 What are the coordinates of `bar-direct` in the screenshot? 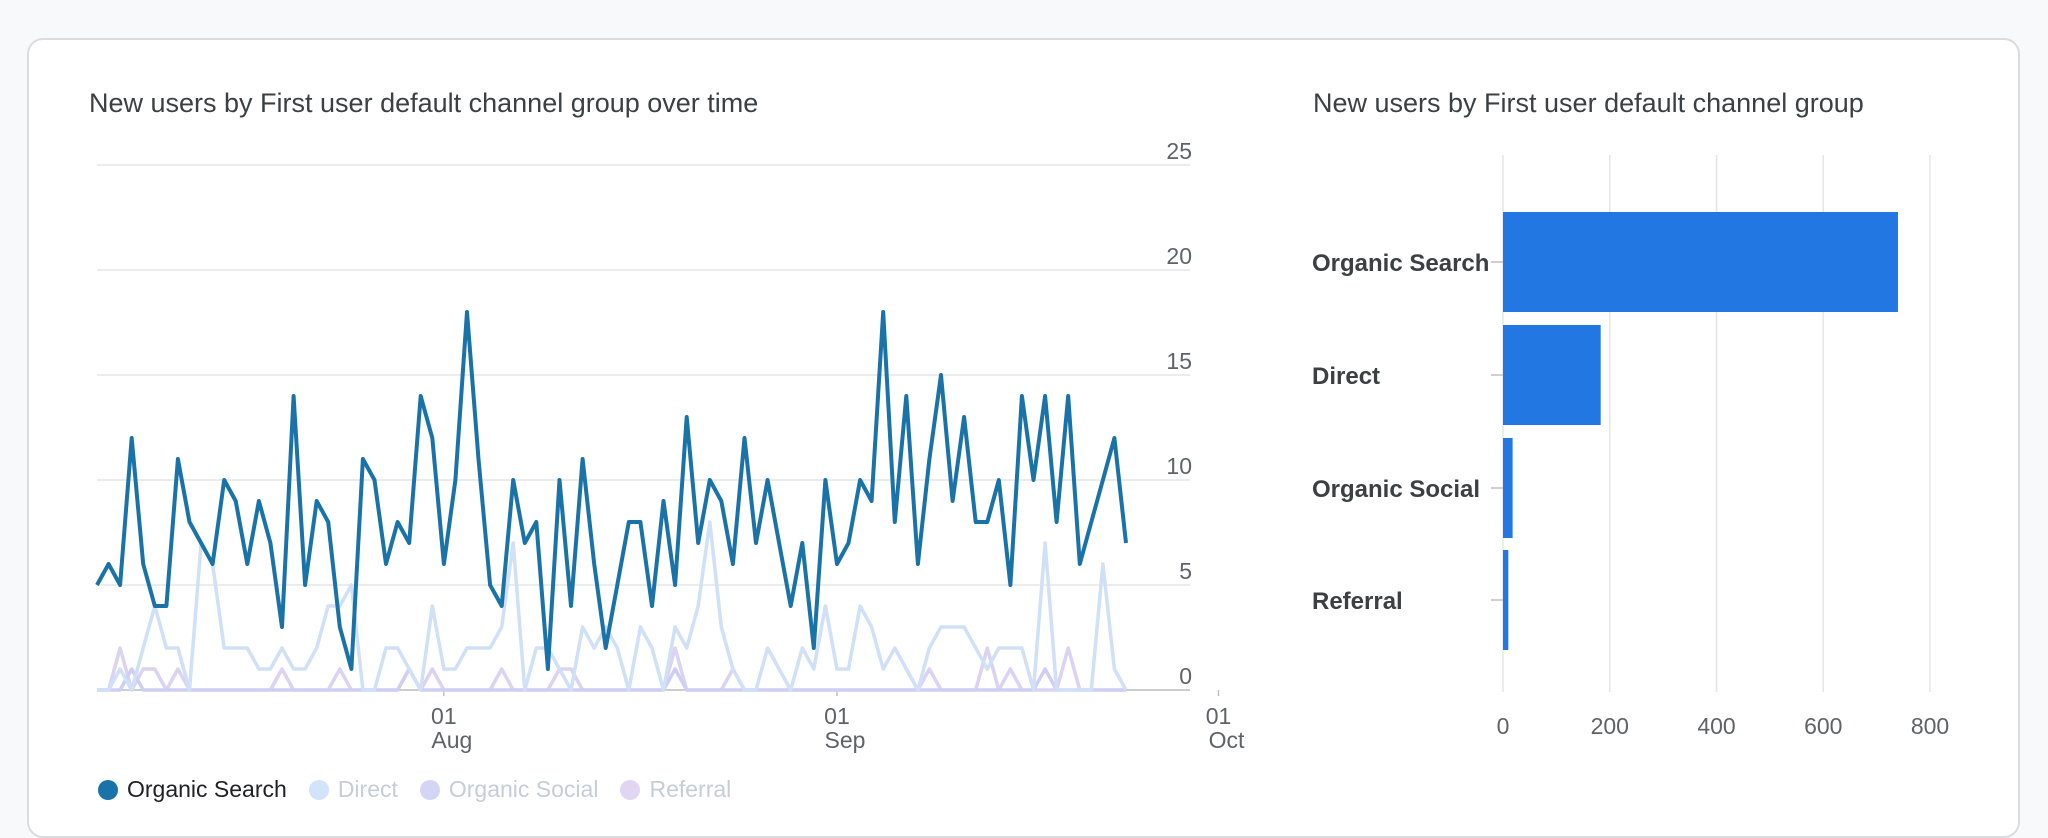 It's located at (1552, 375).